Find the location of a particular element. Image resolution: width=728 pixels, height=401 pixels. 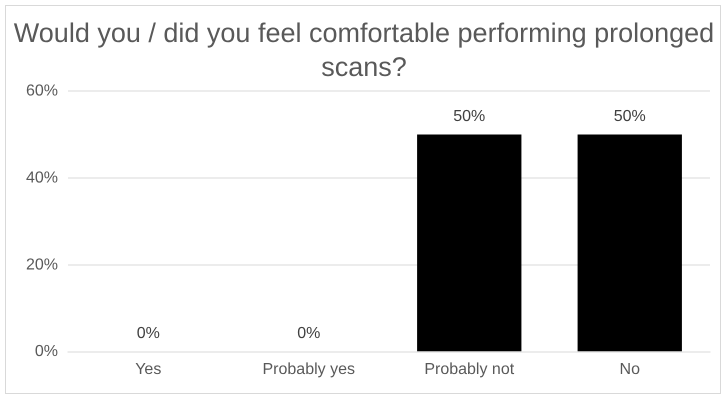

y-tick-label: 20% is located at coordinates (42, 265).